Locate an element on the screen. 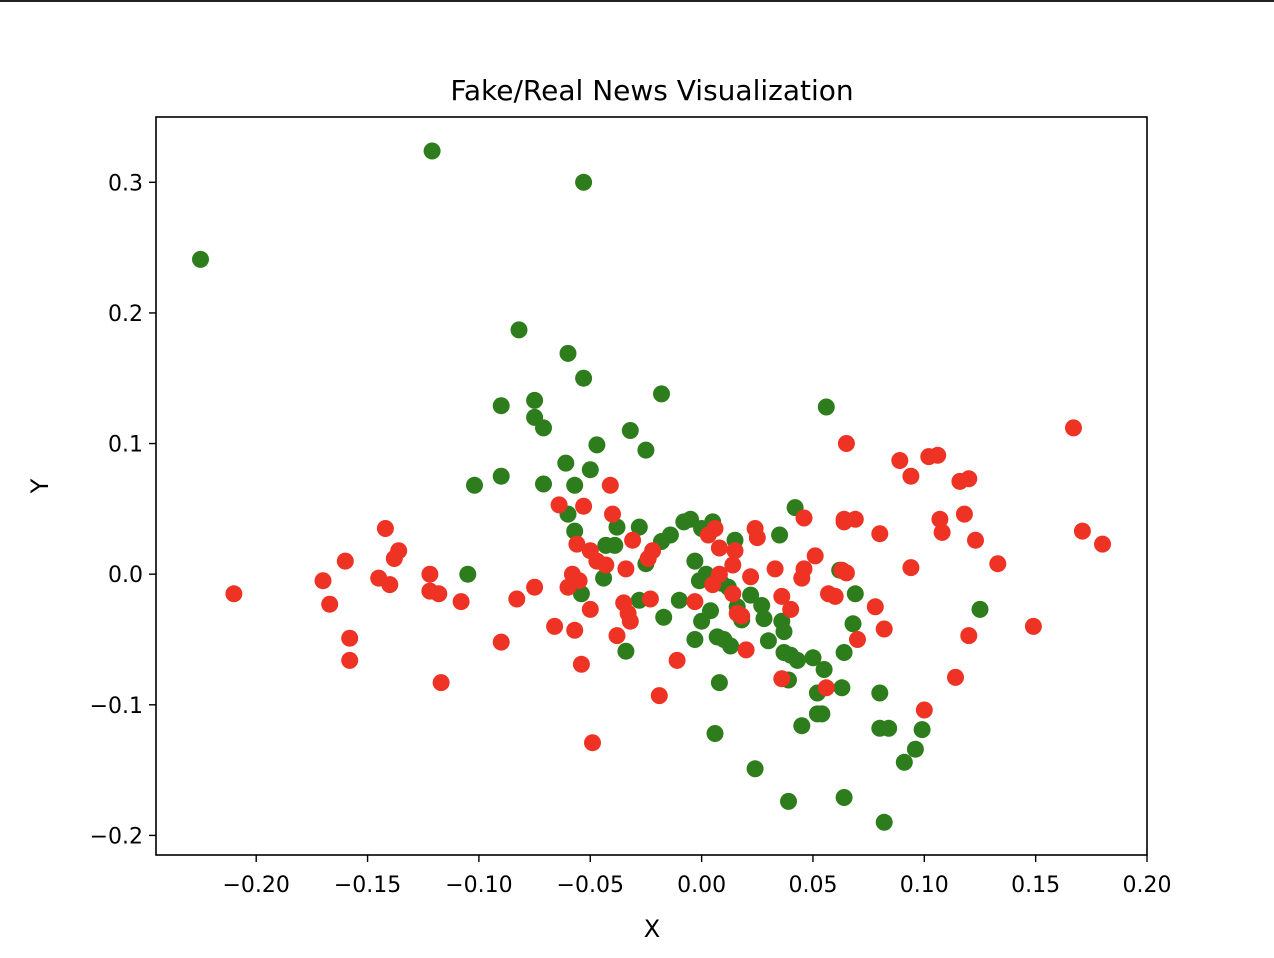 The image size is (1274, 958). x-tick-label: −0.05 is located at coordinates (590, 885).